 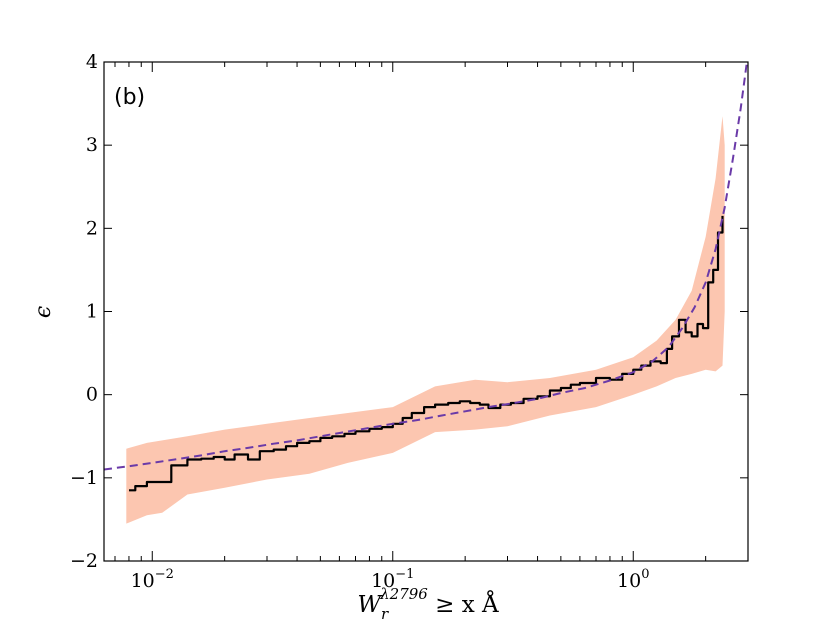 I want to click on panel-label: (b), so click(x=129, y=97).